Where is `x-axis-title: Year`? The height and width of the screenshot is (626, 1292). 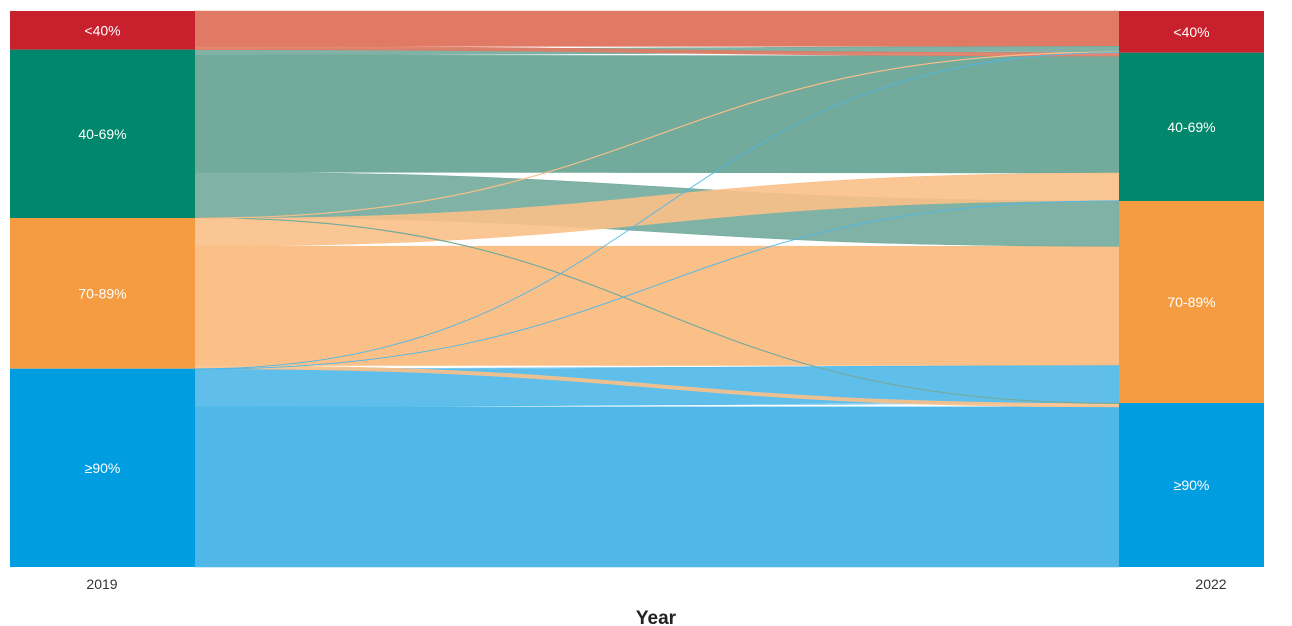
x-axis-title: Year is located at coordinates (656, 617).